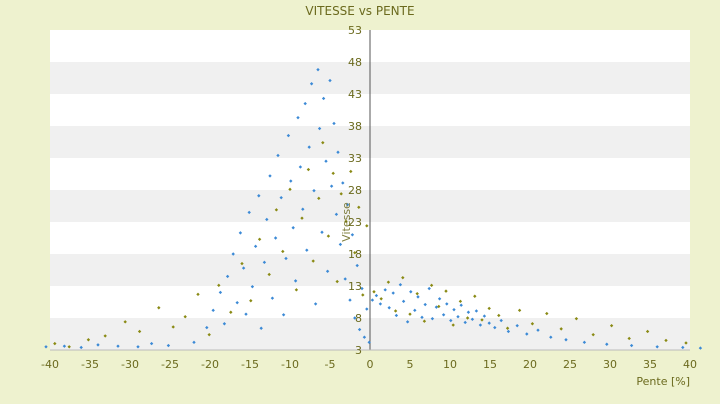 The height and width of the screenshot is (404, 720). I want to click on y-tick-label: 33, so click(355, 158).